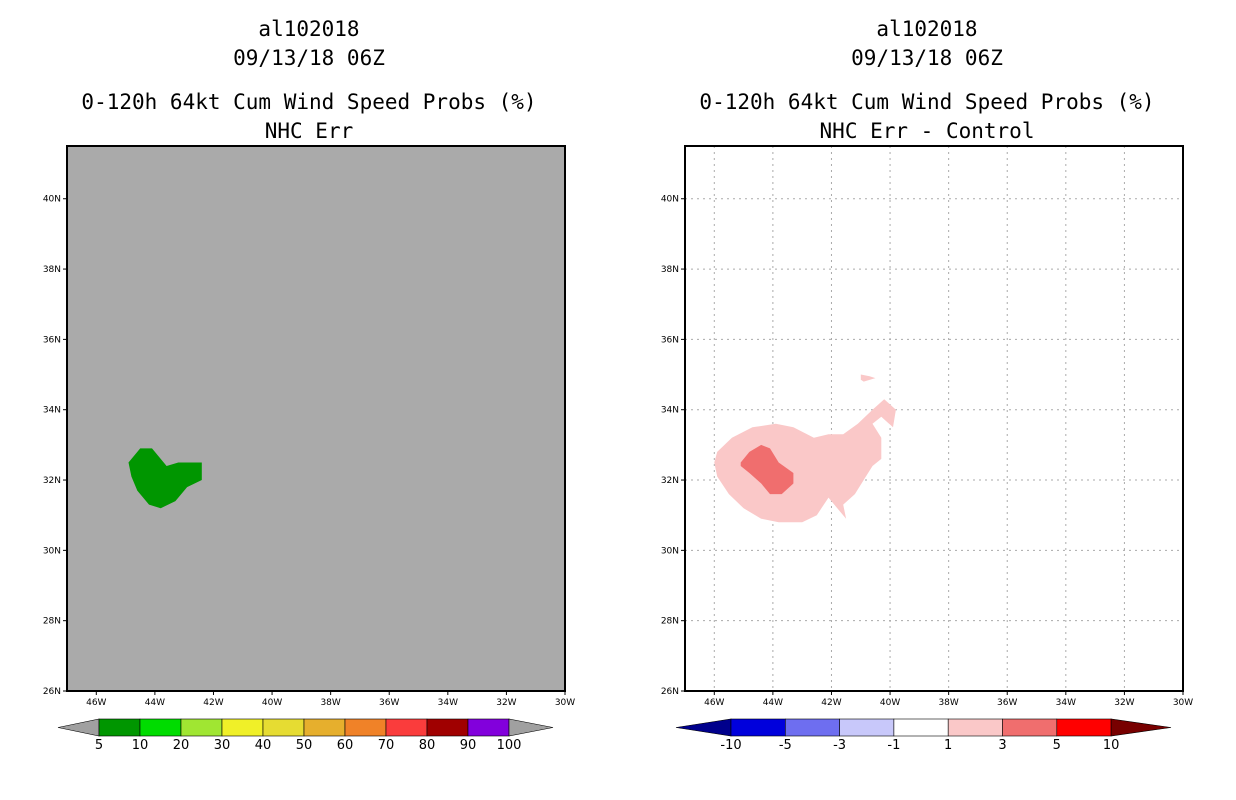 The width and height of the screenshot is (1236, 800). I want to click on colorbar-label: 20, so click(181, 745).